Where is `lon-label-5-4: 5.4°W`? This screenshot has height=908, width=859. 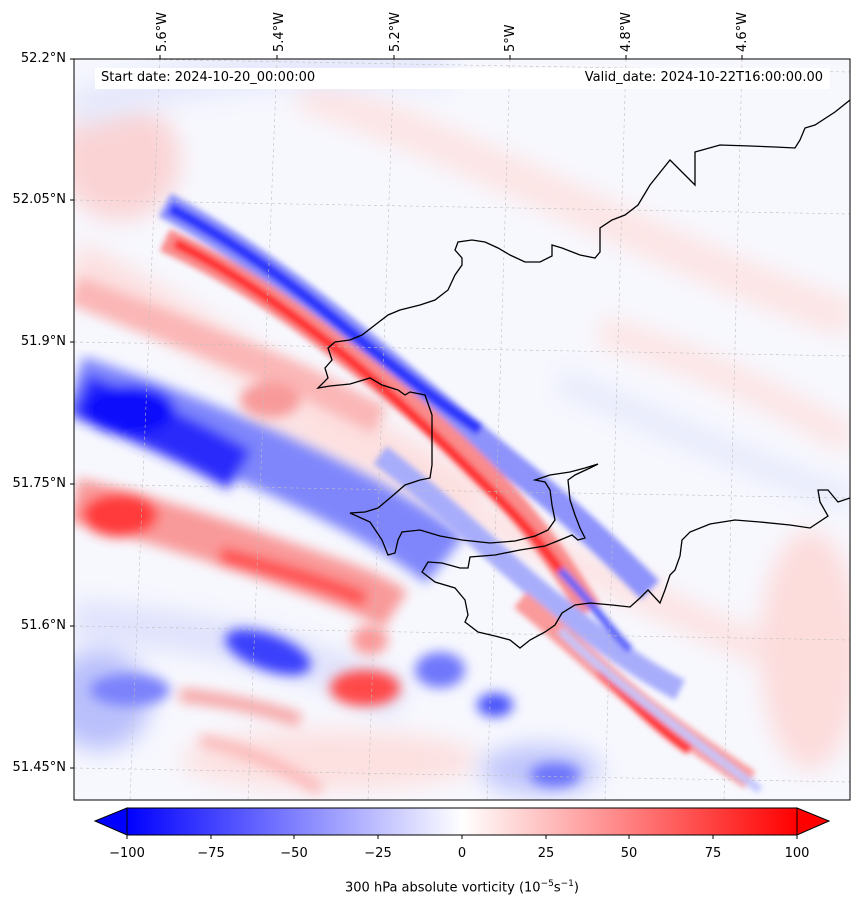 lon-label-5-4: 5.4°W is located at coordinates (279, 31).